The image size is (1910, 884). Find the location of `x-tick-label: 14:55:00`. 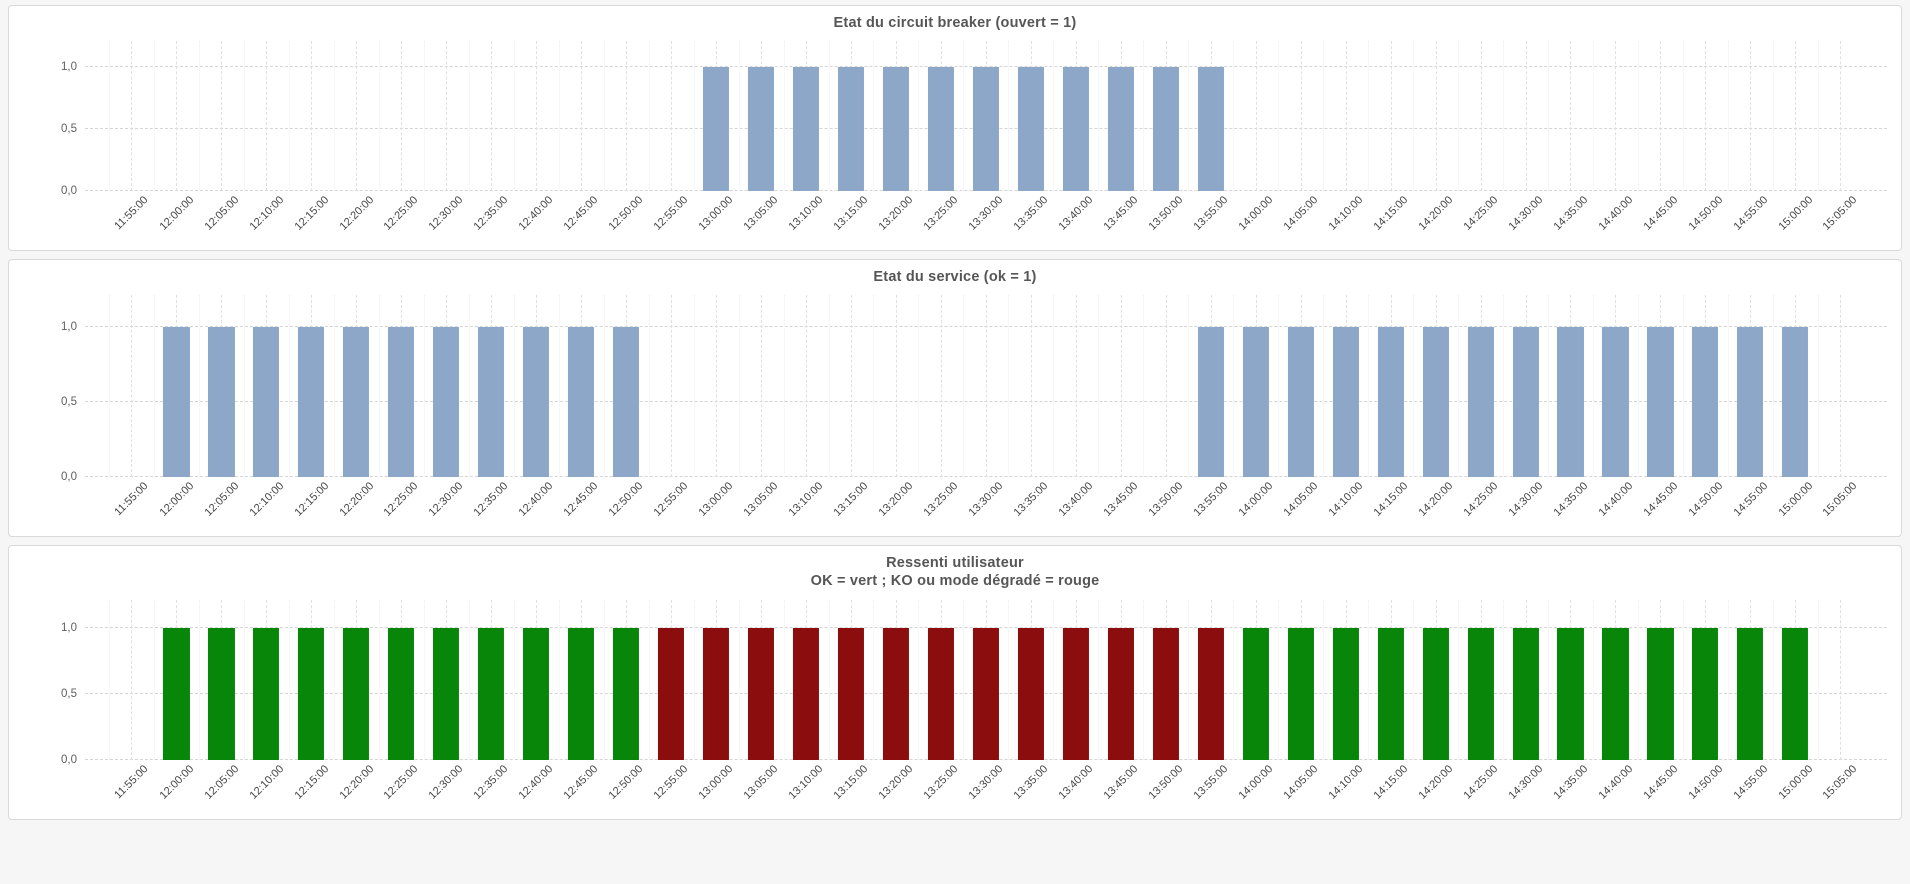

x-tick-label: 14:55:00 is located at coordinates (1750, 213).